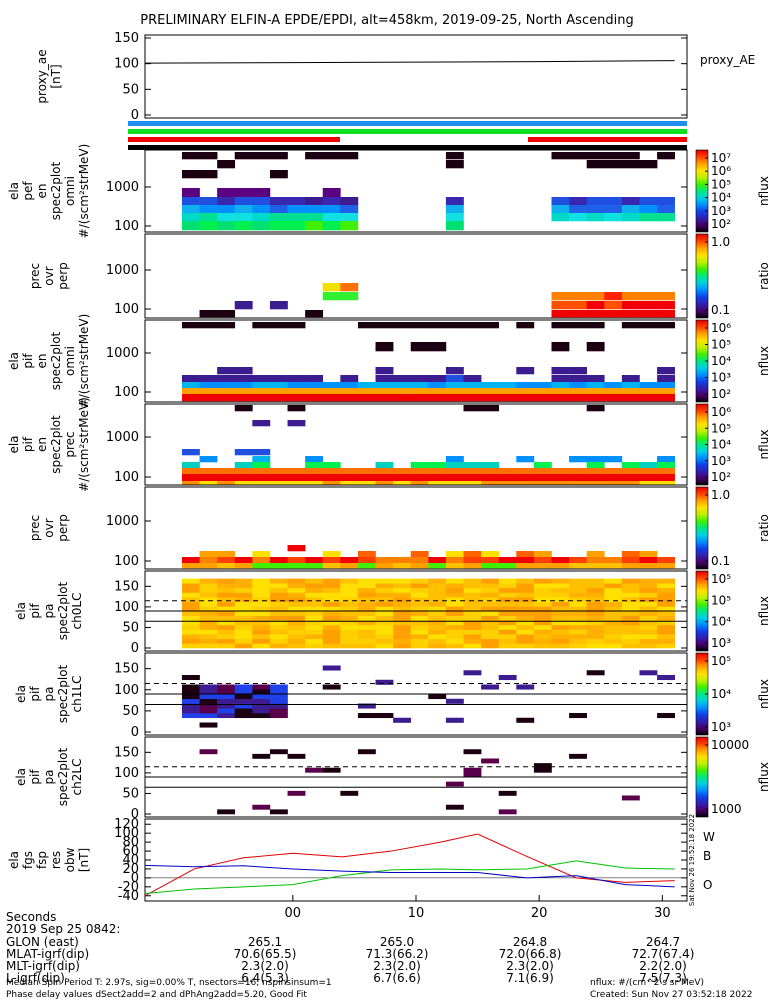  What do you see at coordinates (265, 942) in the screenshot?
I see `footer-row-value: 265.1` at bounding box center [265, 942].